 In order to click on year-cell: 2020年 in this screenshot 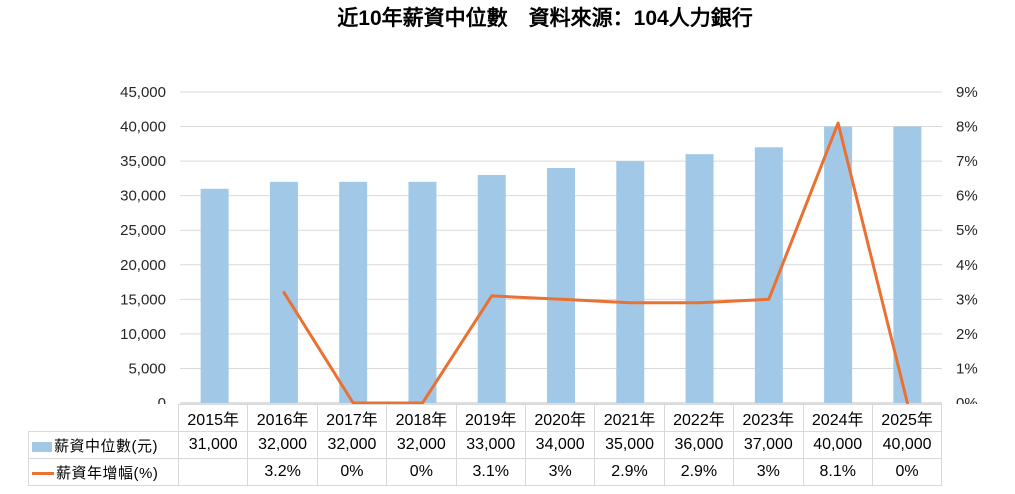, I will do `click(560, 418)`.